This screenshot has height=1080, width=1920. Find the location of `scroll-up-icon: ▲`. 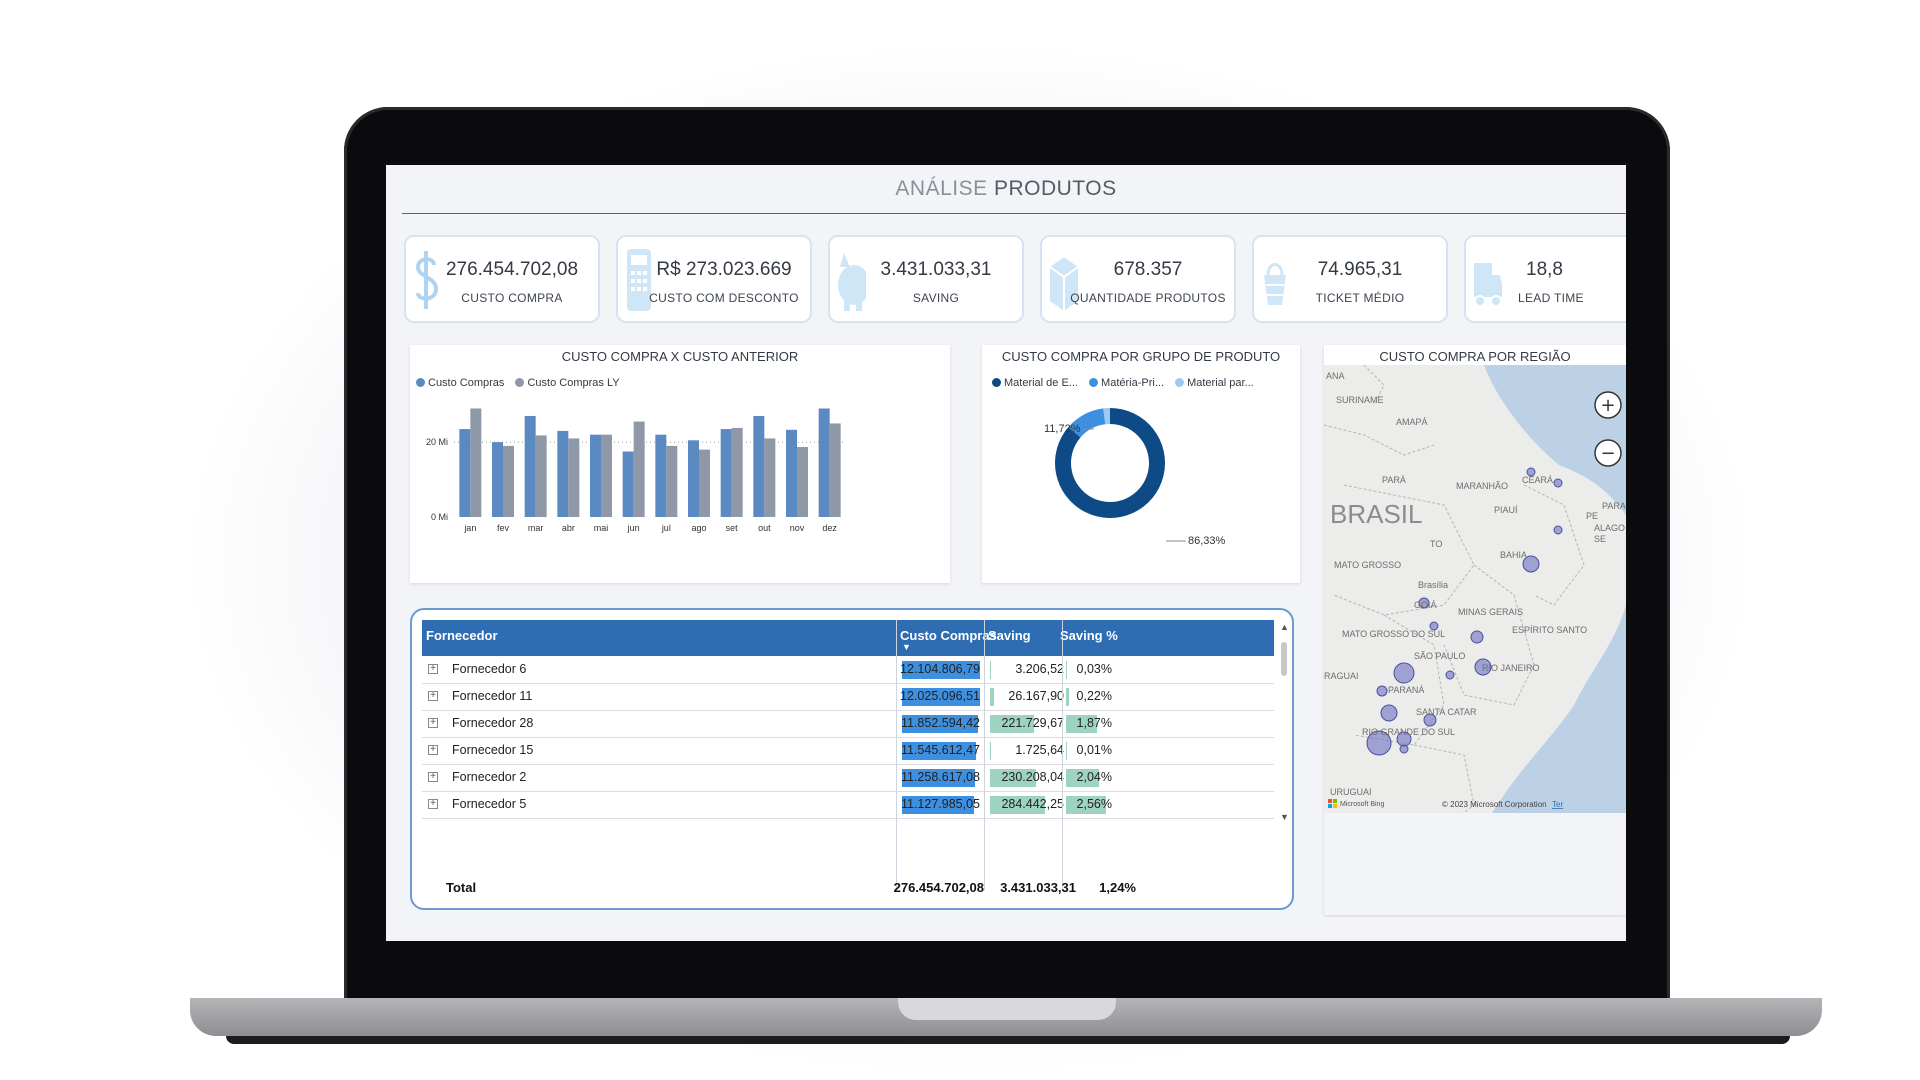

scroll-up-icon: ▲ is located at coordinates (1284, 627).